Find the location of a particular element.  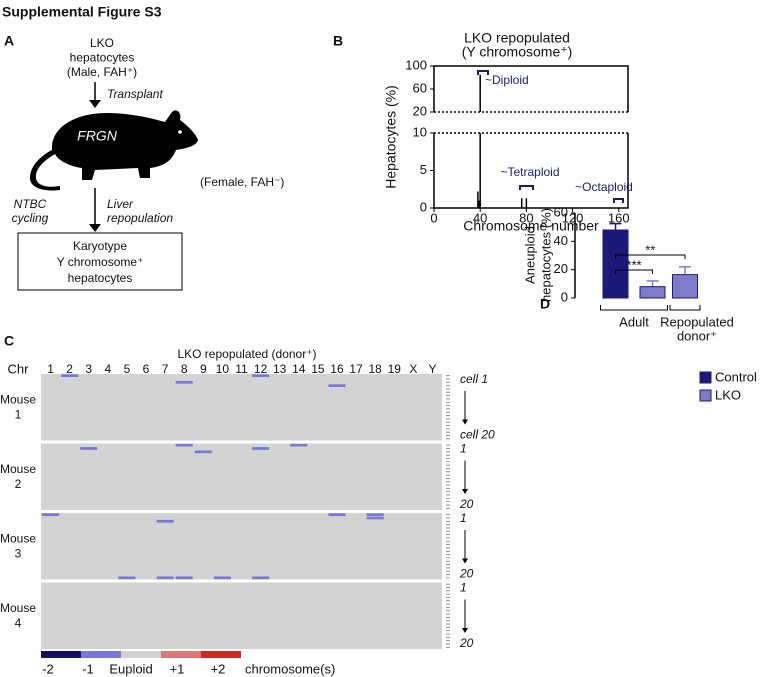

significance-bracket is located at coordinates (650, 256).